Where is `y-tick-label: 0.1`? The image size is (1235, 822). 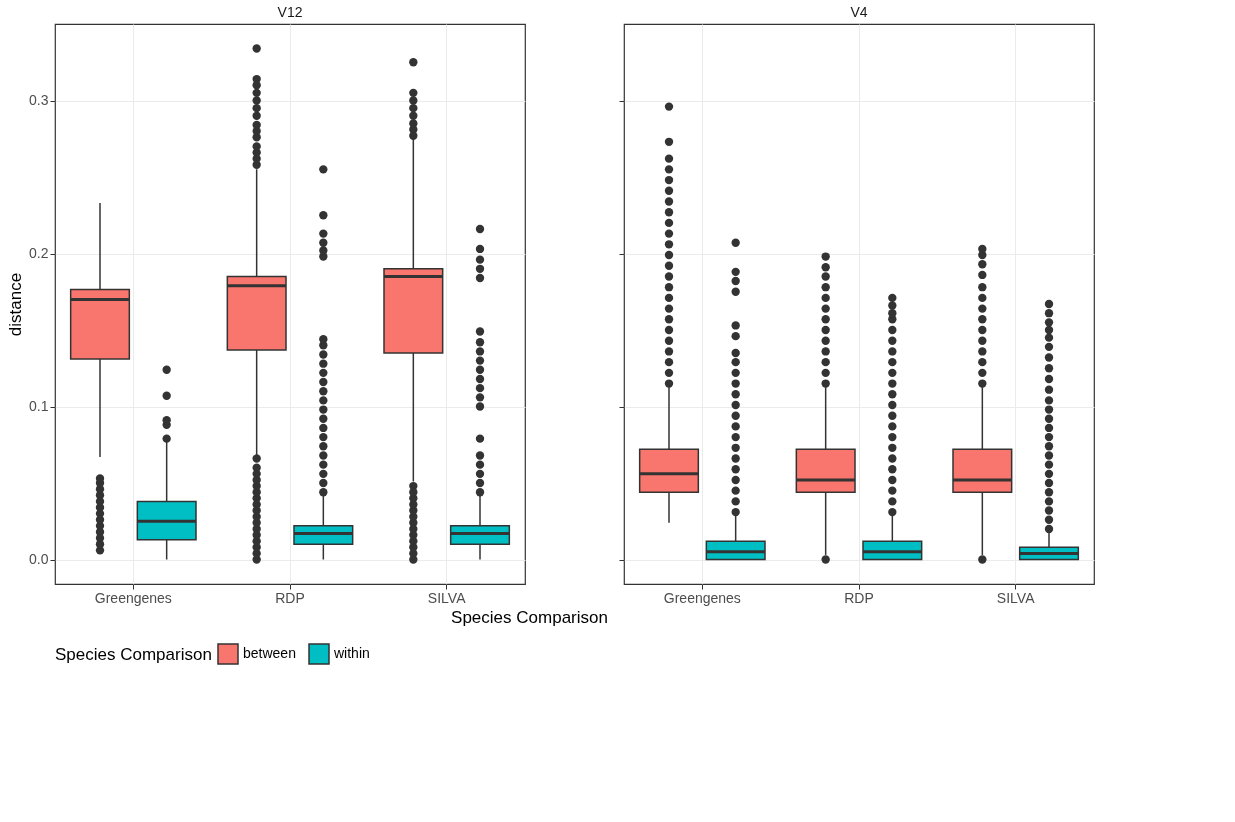 y-tick-label: 0.1 is located at coordinates (39, 406).